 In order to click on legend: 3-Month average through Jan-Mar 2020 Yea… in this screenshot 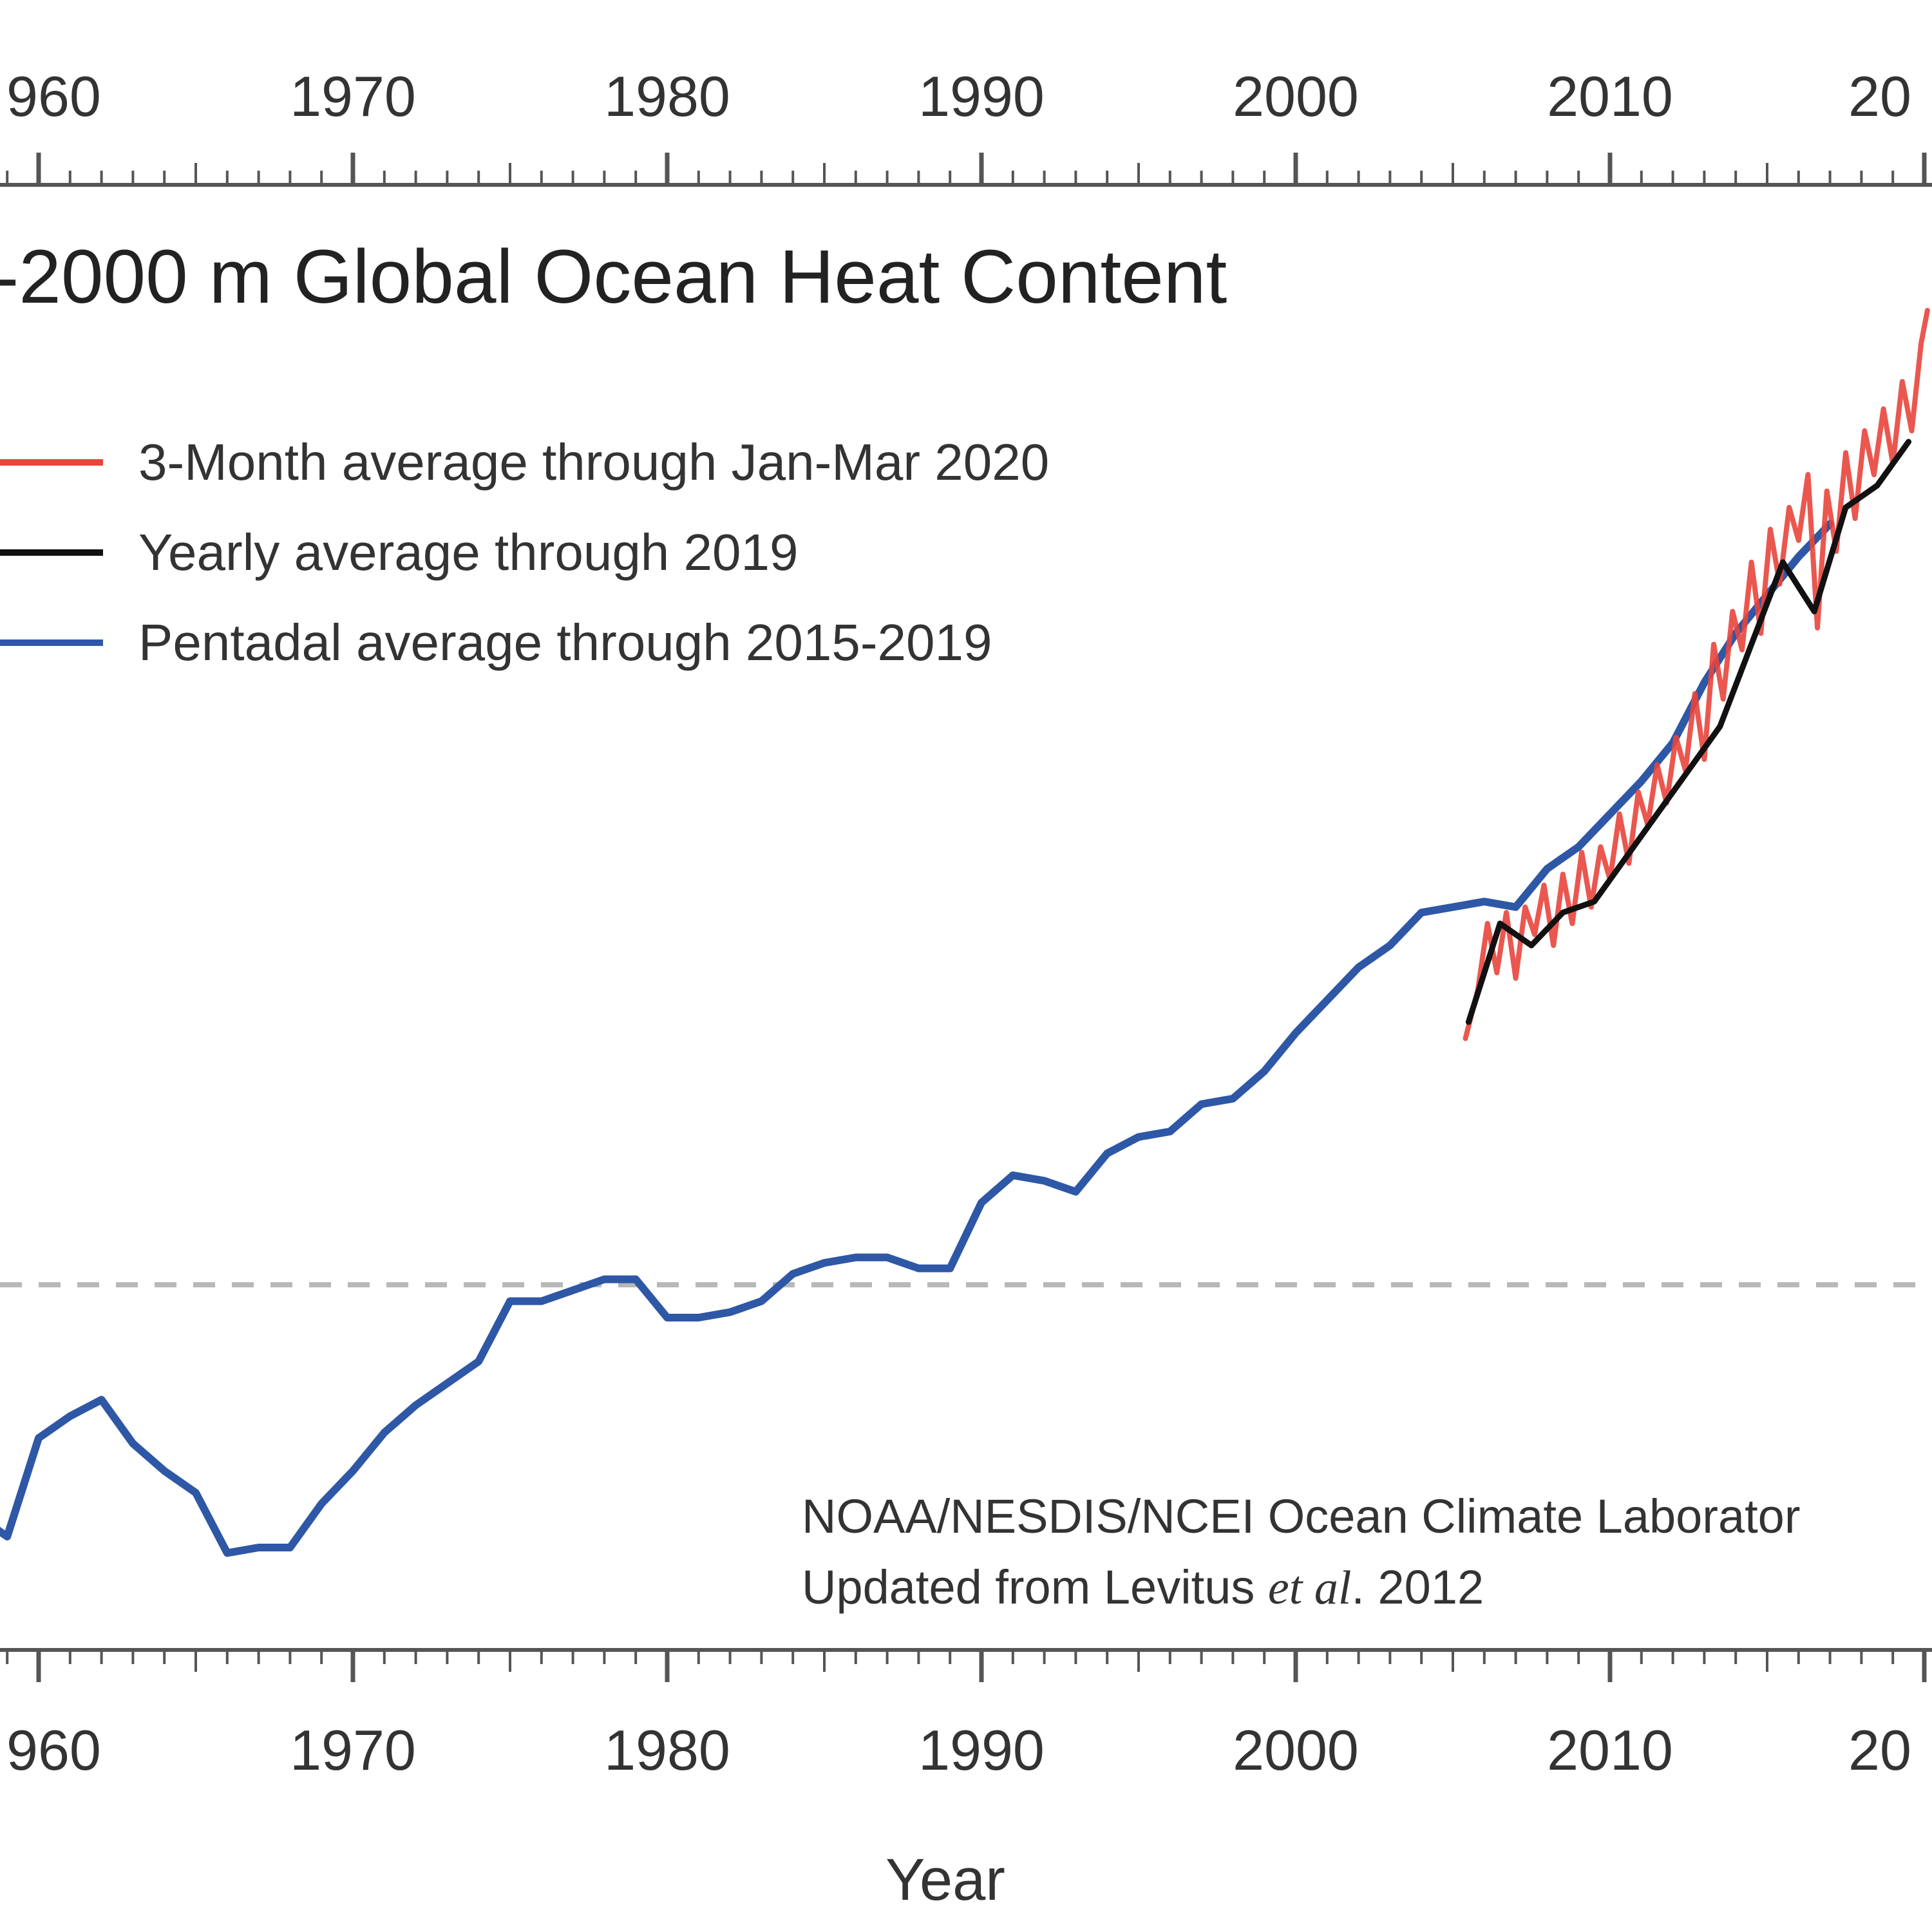, I will do `click(524, 552)`.